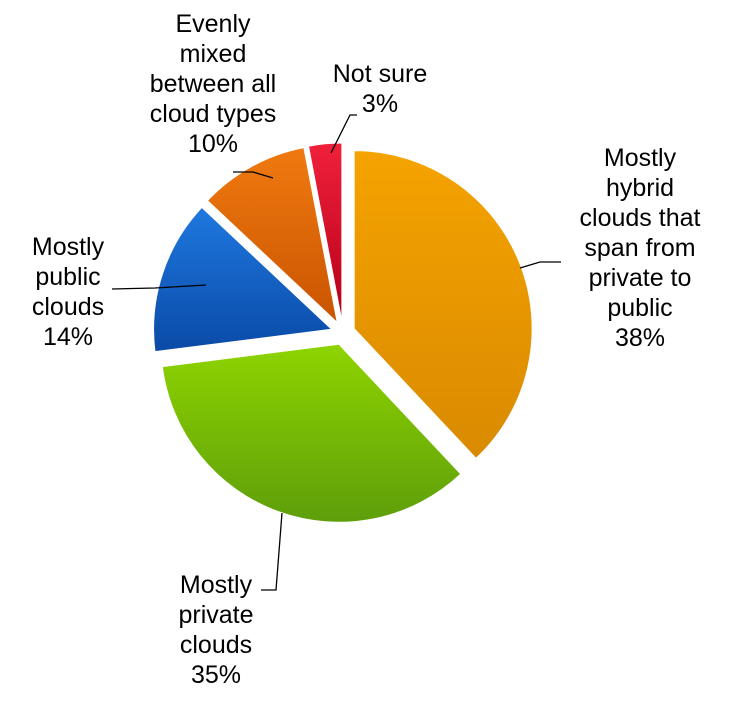 This screenshot has height=708, width=731. Describe the element at coordinates (213, 54) in the screenshot. I see `slice-label-line: mixed` at that location.